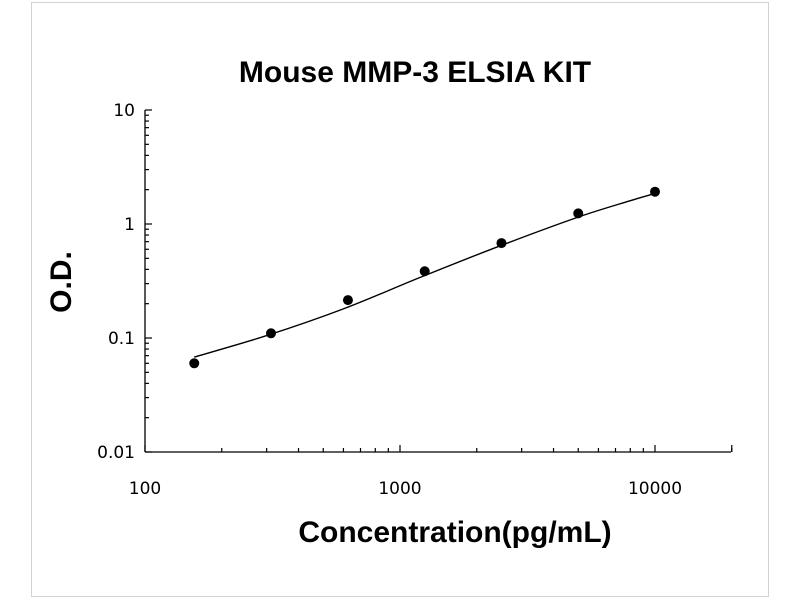 Image resolution: width=800 pixels, height=600 pixels. Describe the element at coordinates (145, 489) in the screenshot. I see `x-tick-label: 100` at that location.